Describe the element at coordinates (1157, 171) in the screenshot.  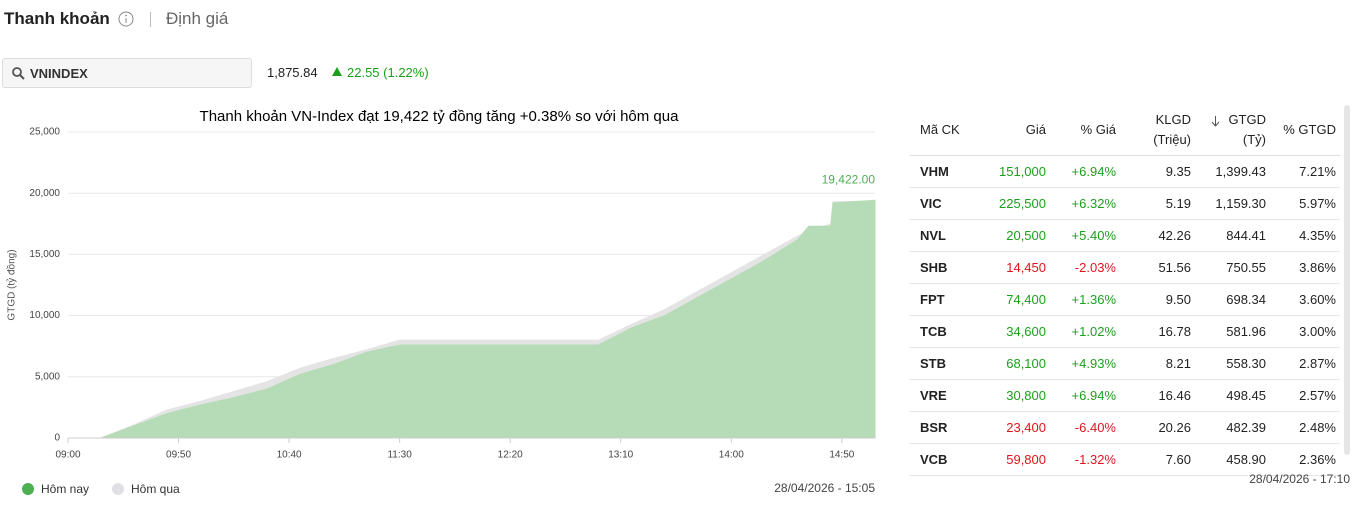
I see `table-cell: 9.35` at that location.